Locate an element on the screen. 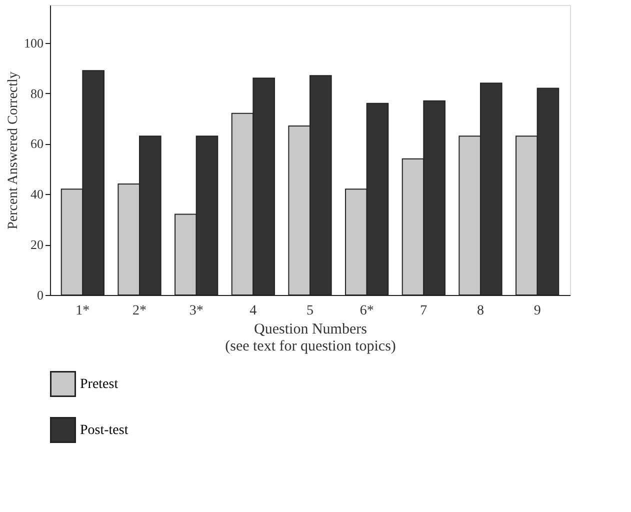 Image resolution: width=631 pixels, height=512 pixels. y-tick-label: 60 is located at coordinates (37, 144).